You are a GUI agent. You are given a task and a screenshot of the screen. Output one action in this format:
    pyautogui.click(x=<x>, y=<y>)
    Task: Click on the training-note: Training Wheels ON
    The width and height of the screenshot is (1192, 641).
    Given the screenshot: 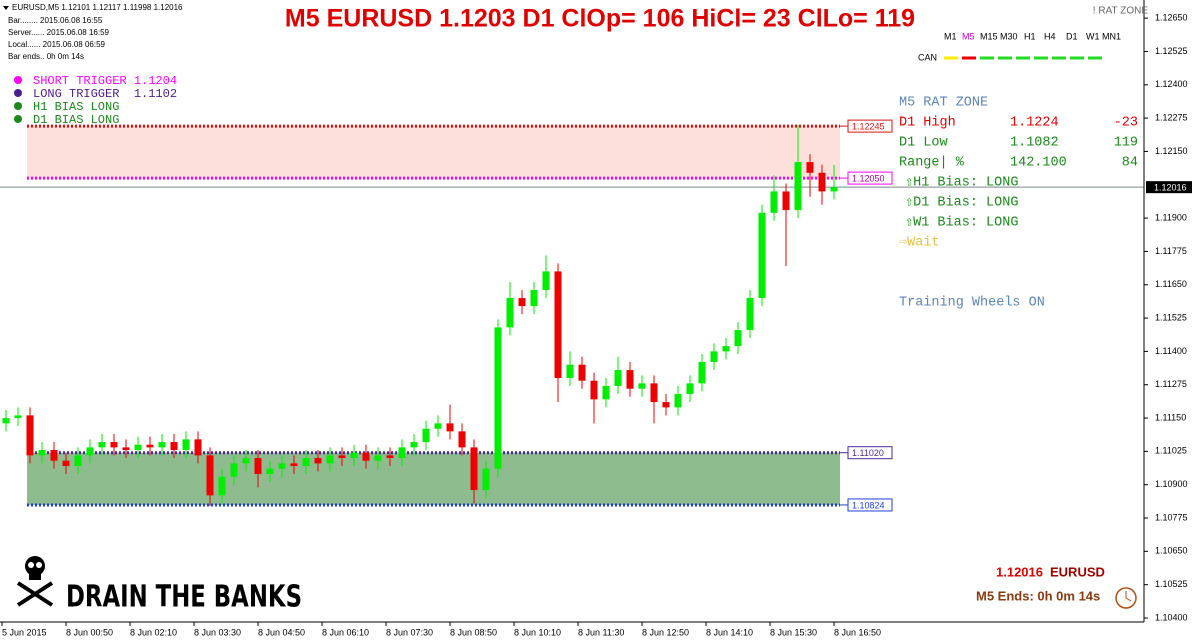 What is the action you would take?
    pyautogui.click(x=972, y=303)
    